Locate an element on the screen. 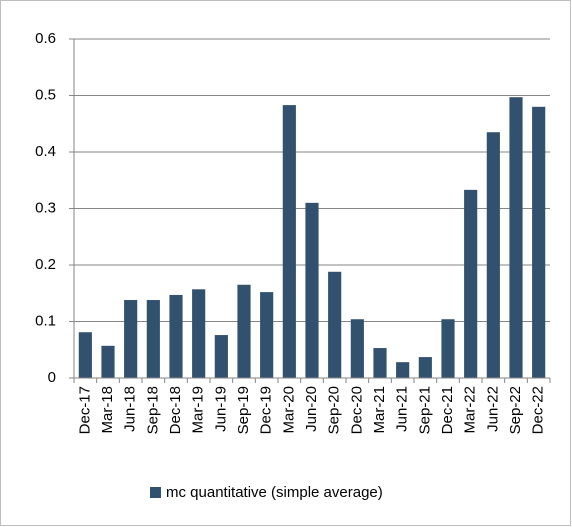 This screenshot has height=527, width=572. y-tick-label: 0 is located at coordinates (52, 377).